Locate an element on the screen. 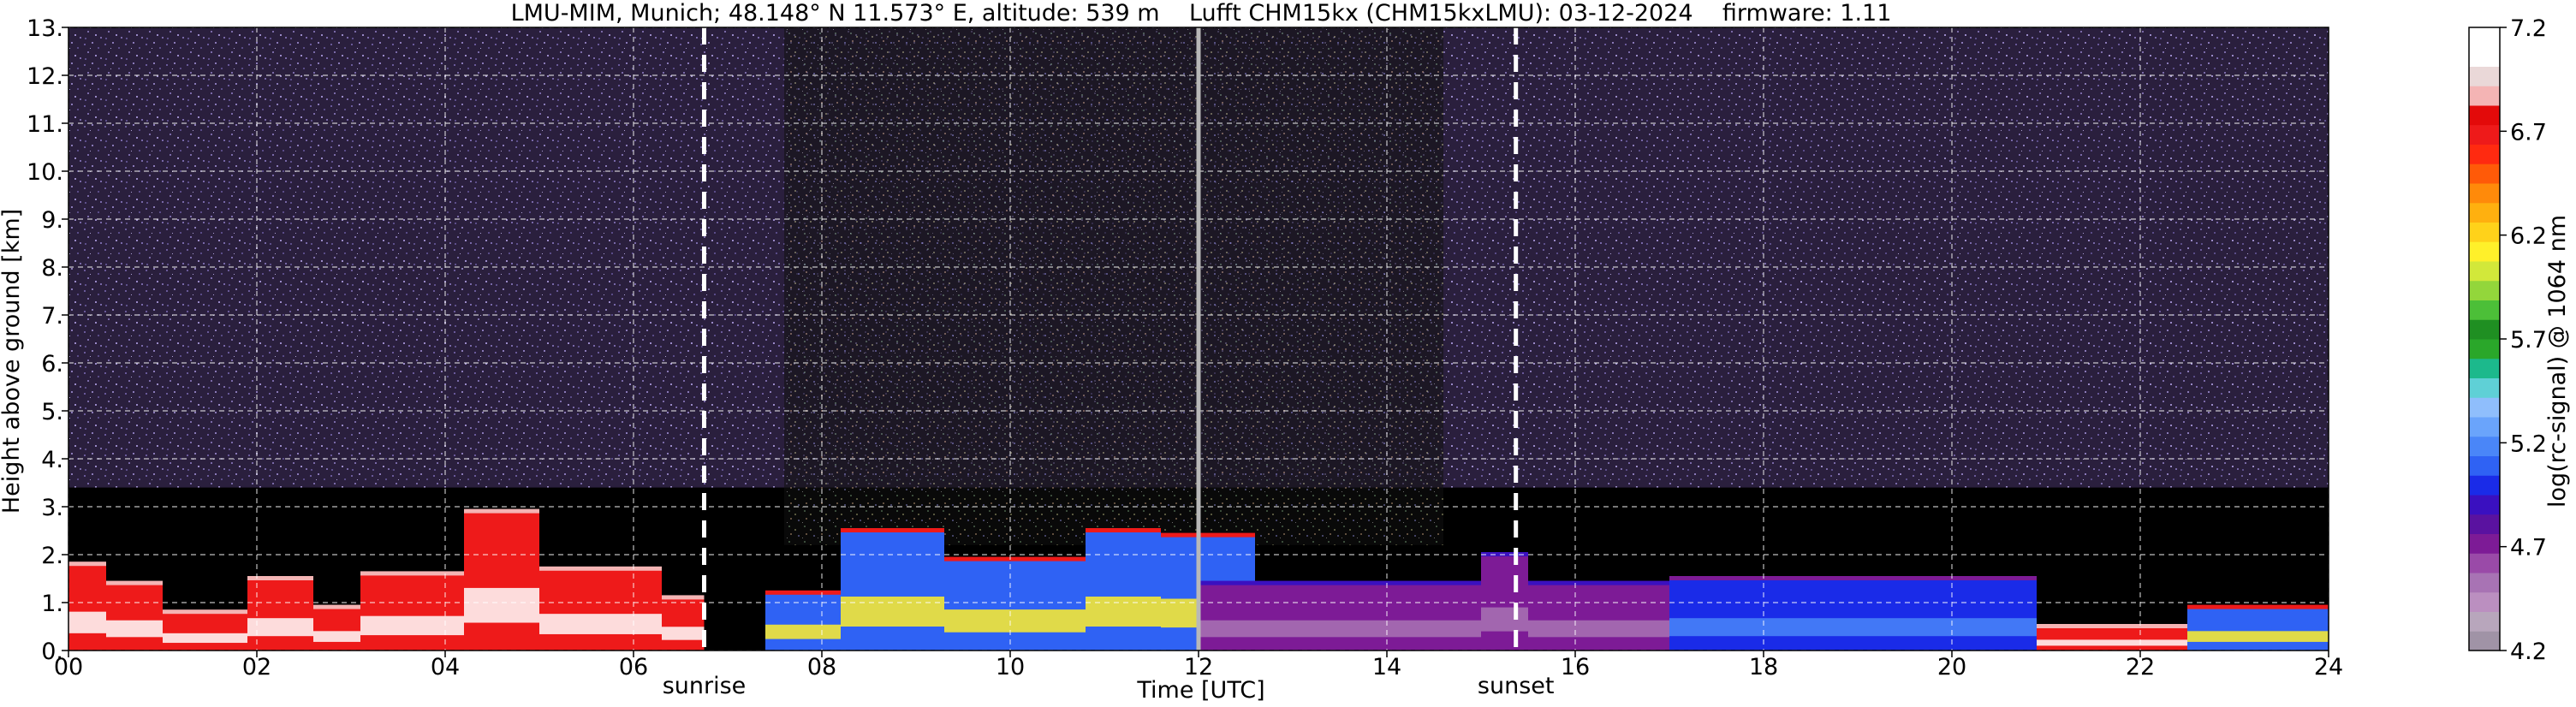 This screenshot has height=707, width=2576. x-tick-label: 12 is located at coordinates (1198, 667).